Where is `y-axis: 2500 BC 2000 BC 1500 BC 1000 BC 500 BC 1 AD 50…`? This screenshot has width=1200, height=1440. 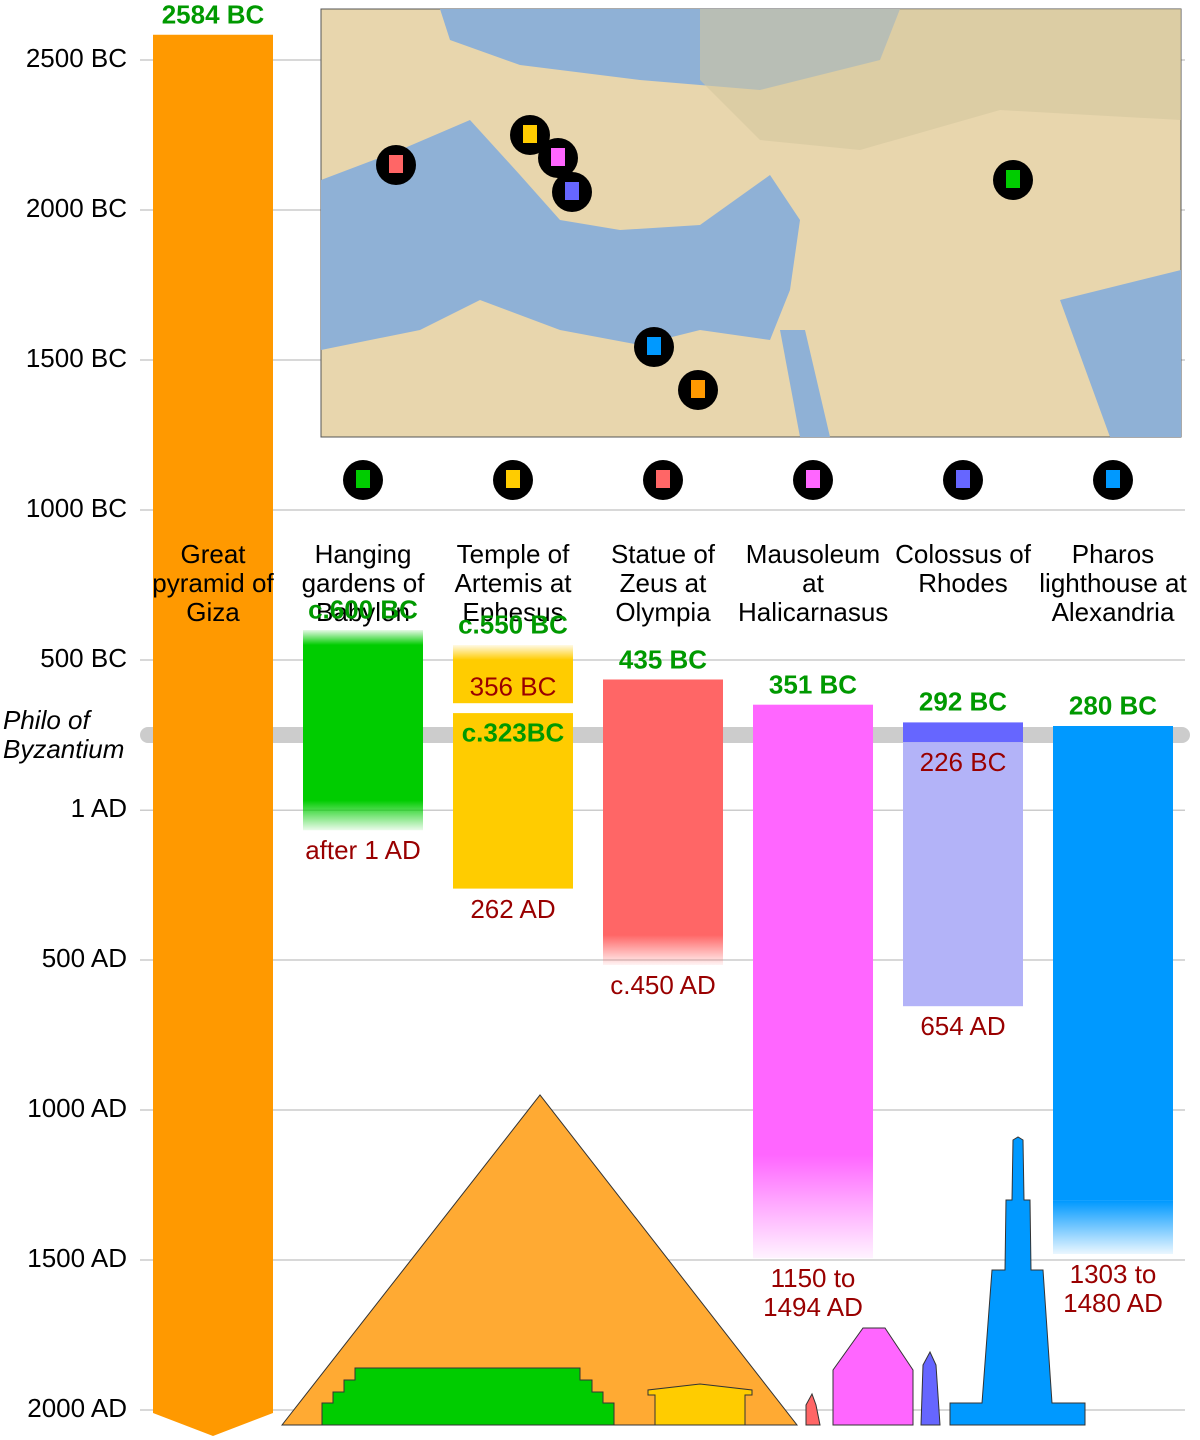
y-axis: 2500 BC 2000 BC 1500 BC 1000 BC 500 BC 1 AD 50… is located at coordinates (76, 733).